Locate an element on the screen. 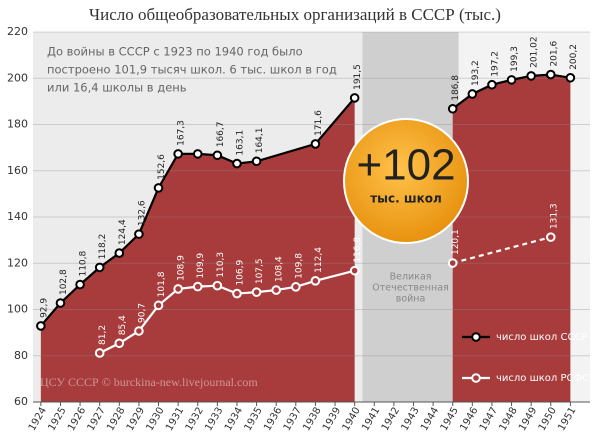 This screenshot has width=600, height=442. x-tick-label: 1924 is located at coordinates (38, 420).